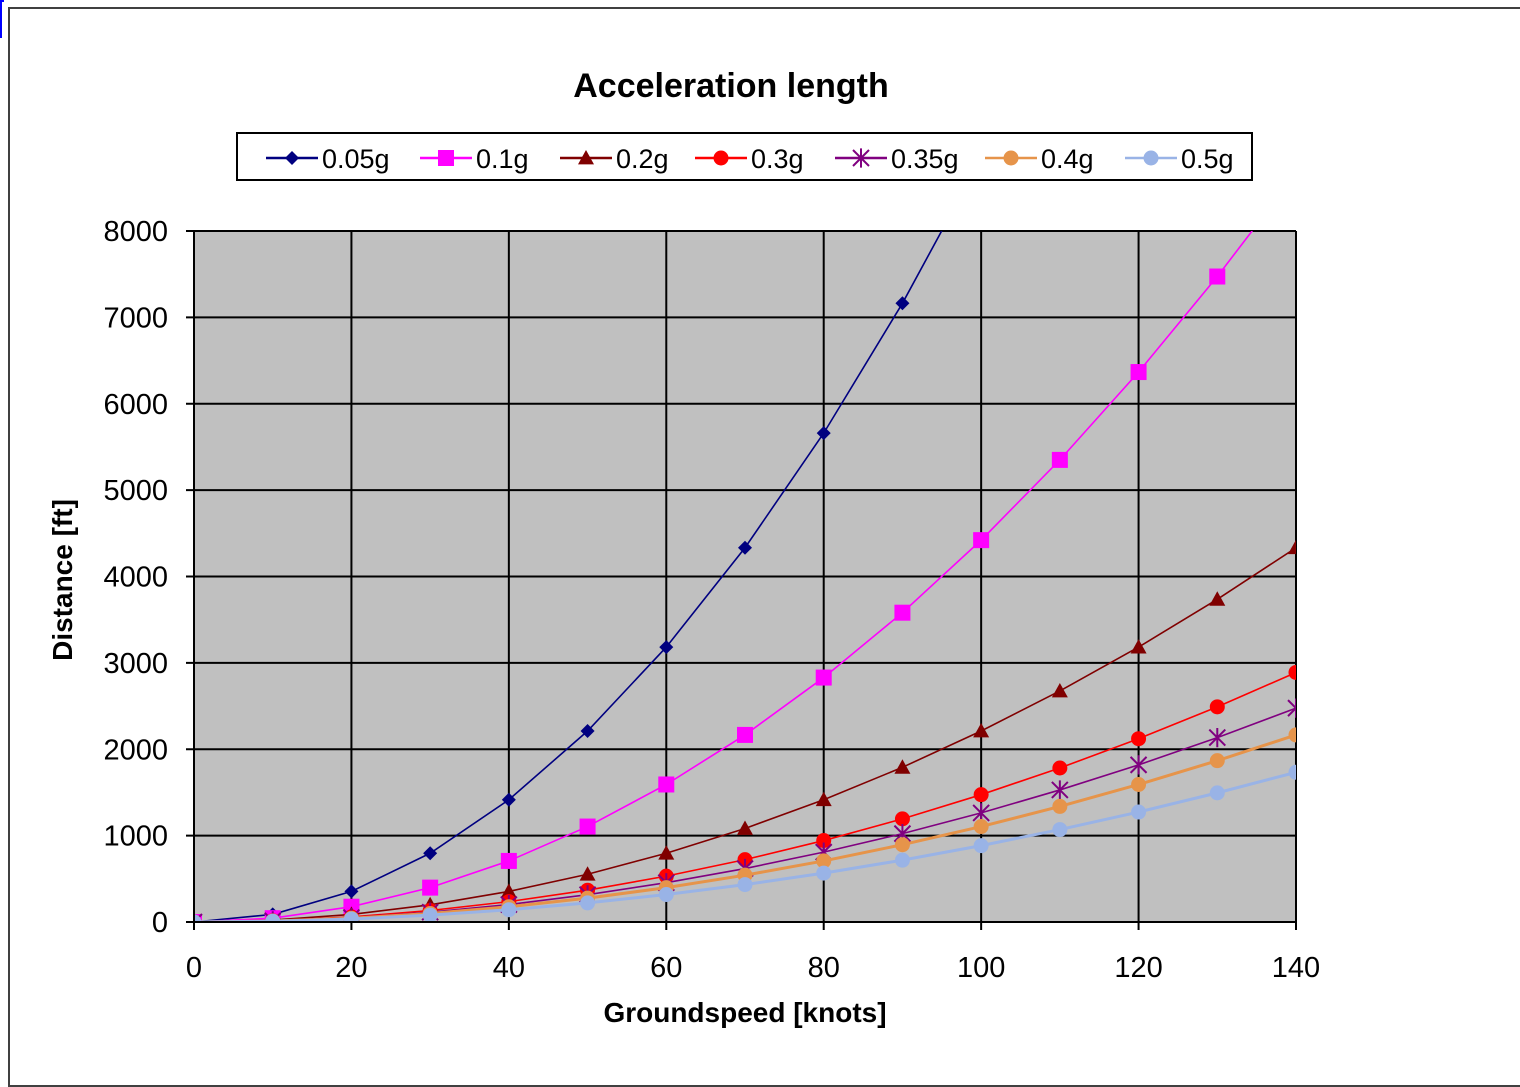 The image size is (1520, 1087). I want to click on y-tick-label: 6000, so click(135, 405).